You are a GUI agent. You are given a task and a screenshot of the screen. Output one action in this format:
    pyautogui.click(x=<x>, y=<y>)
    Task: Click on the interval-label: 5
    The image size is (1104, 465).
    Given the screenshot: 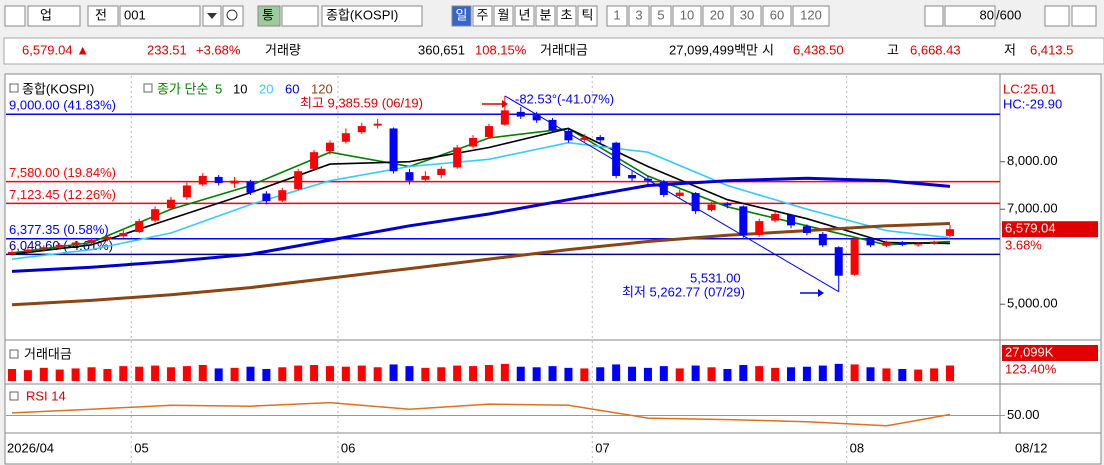 What is the action you would take?
    pyautogui.click(x=660, y=14)
    